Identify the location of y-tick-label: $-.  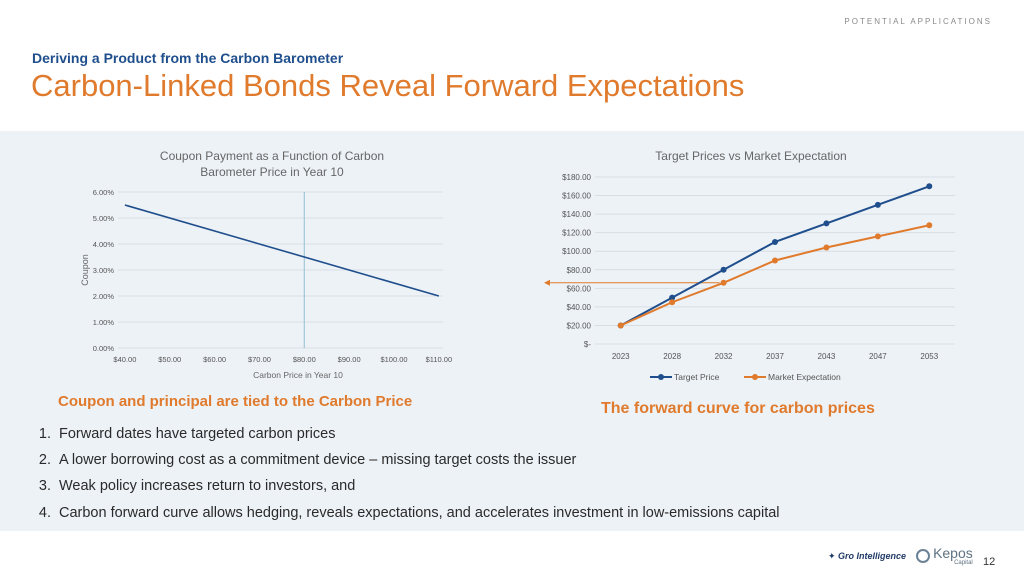
(587, 344).